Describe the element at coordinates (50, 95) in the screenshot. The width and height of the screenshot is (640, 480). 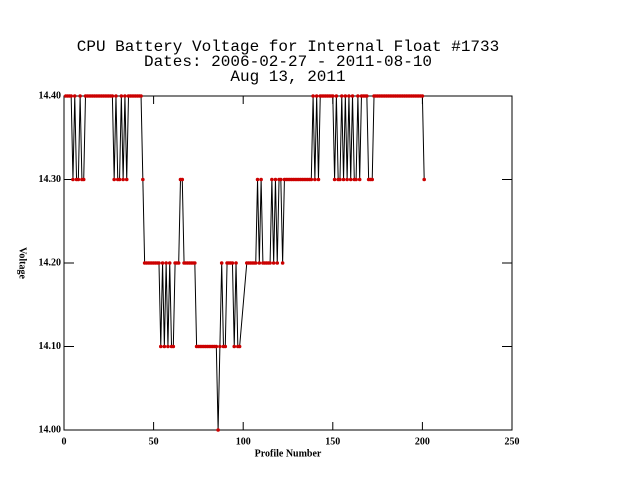
I see `y-tick-label: 14.40` at that location.